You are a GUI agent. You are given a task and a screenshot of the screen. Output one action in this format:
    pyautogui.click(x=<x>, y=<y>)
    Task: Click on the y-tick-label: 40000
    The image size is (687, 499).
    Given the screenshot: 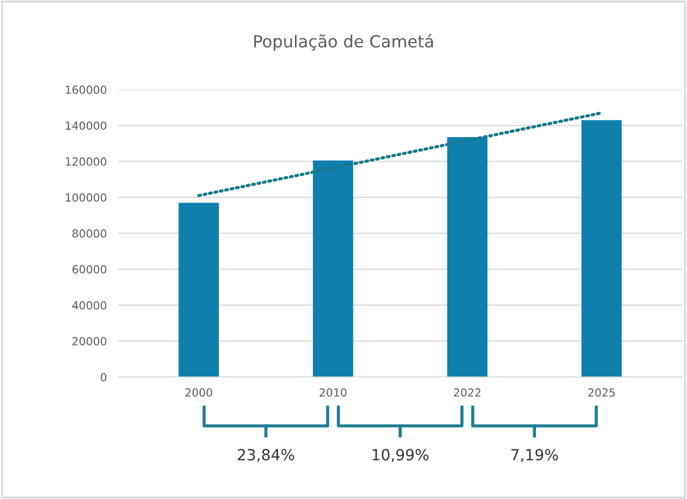 What is the action you would take?
    pyautogui.click(x=89, y=305)
    